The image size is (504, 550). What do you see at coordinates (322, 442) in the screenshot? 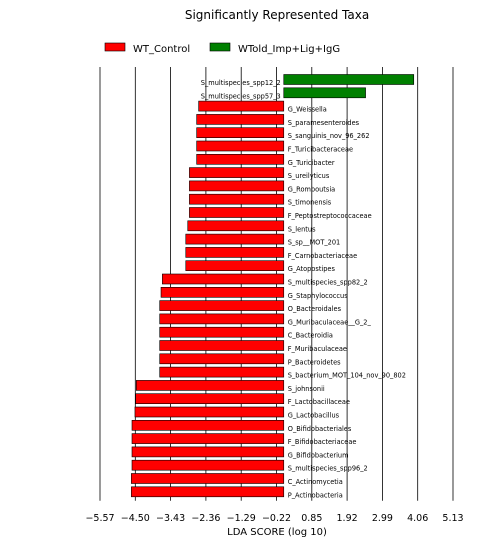
I see `bar-label: F_Bifidobacteriaceae` at bounding box center [322, 442].